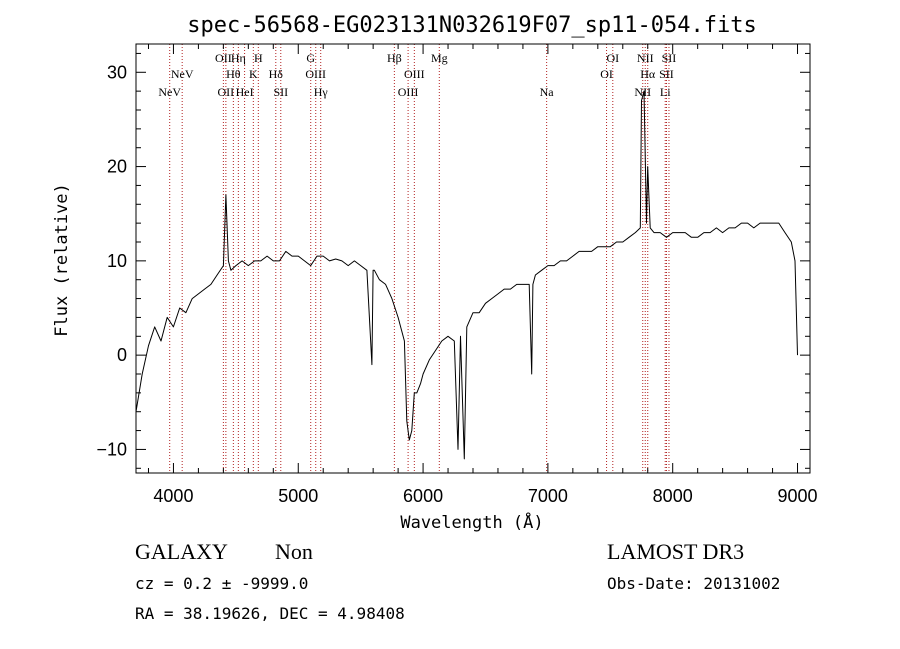 The height and width of the screenshot is (649, 900). What do you see at coordinates (648, 74) in the screenshot?
I see `line-label-23: Hα` at bounding box center [648, 74].